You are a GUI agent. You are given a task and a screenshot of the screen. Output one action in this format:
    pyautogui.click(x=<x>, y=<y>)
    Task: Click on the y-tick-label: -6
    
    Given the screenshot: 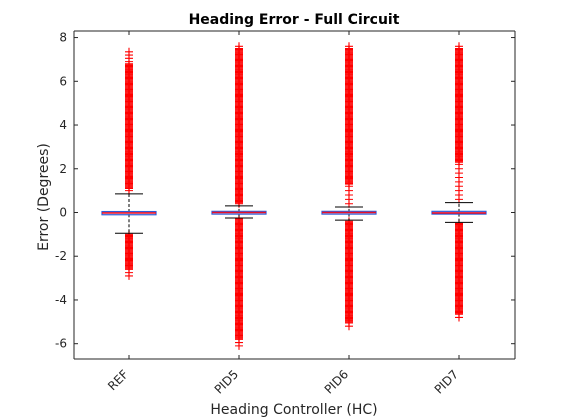 What is the action you would take?
    pyautogui.click(x=61, y=344)
    